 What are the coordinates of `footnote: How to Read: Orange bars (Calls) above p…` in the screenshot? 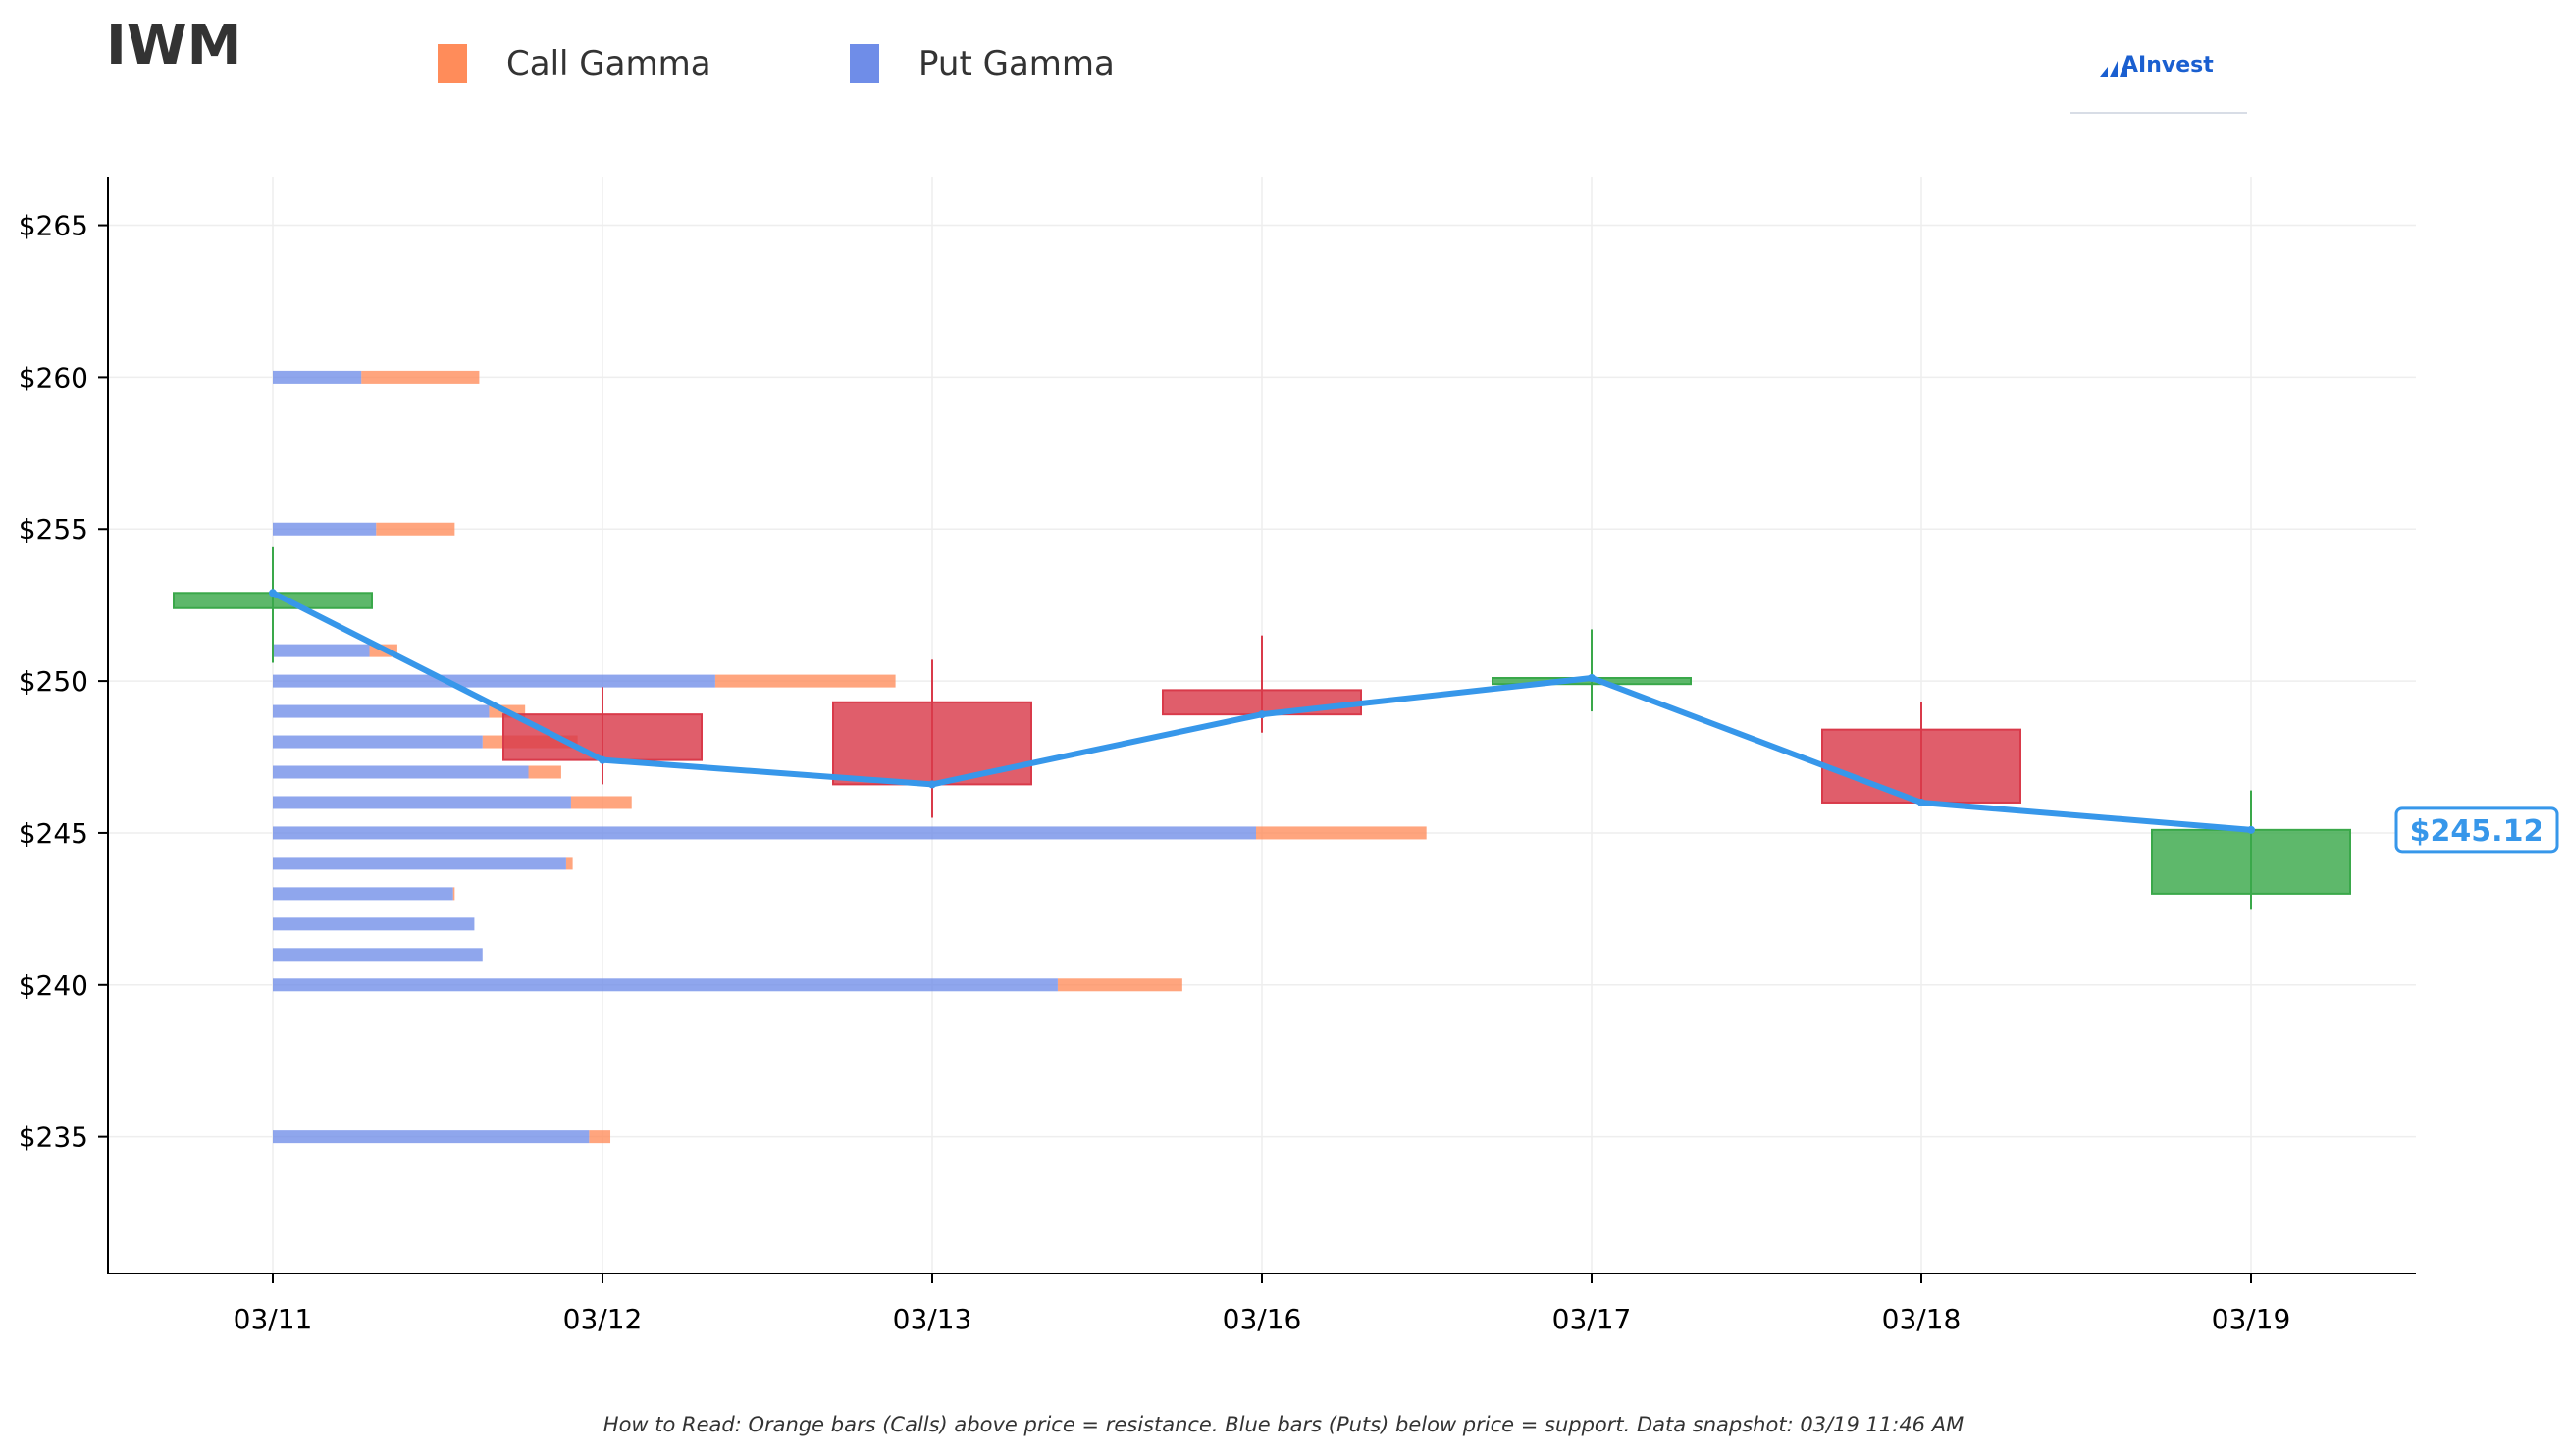 It's located at (1283, 1424).